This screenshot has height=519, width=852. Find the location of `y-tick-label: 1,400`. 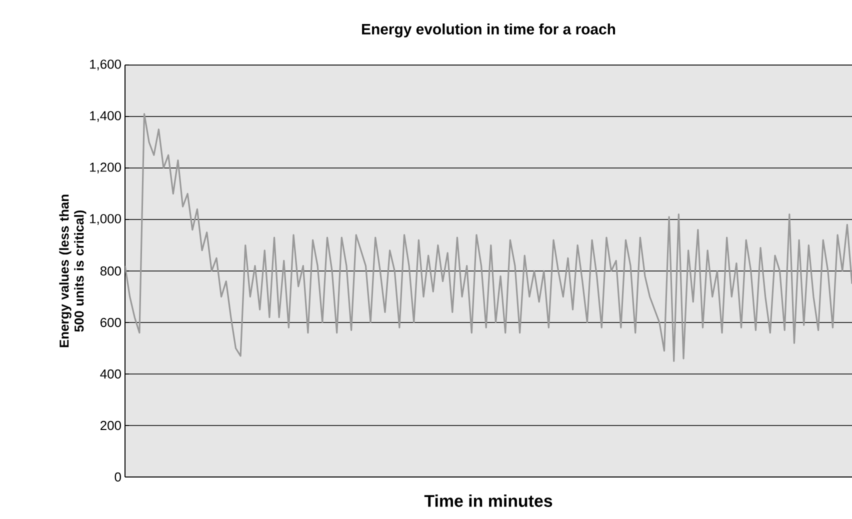

y-tick-label: 1,400 is located at coordinates (105, 116).